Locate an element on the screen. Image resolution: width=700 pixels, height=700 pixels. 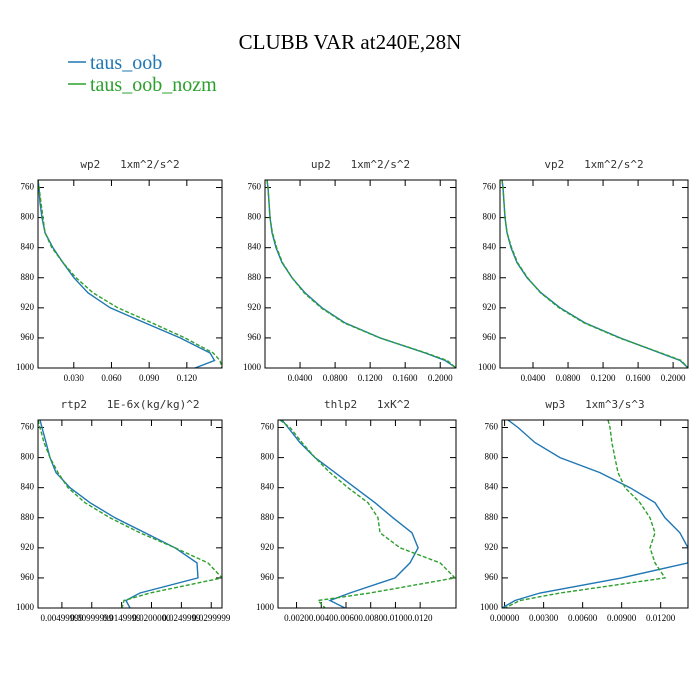
x-tick-label: 0.00600 is located at coordinates (583, 618).